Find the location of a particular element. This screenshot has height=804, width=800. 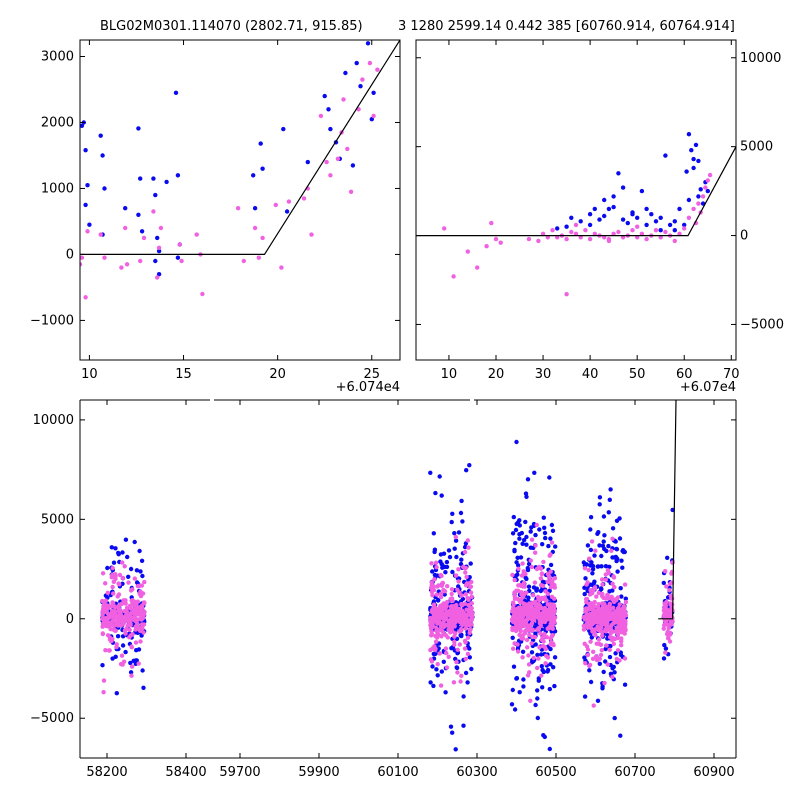

x-tick-label: 15 is located at coordinates (183, 374).